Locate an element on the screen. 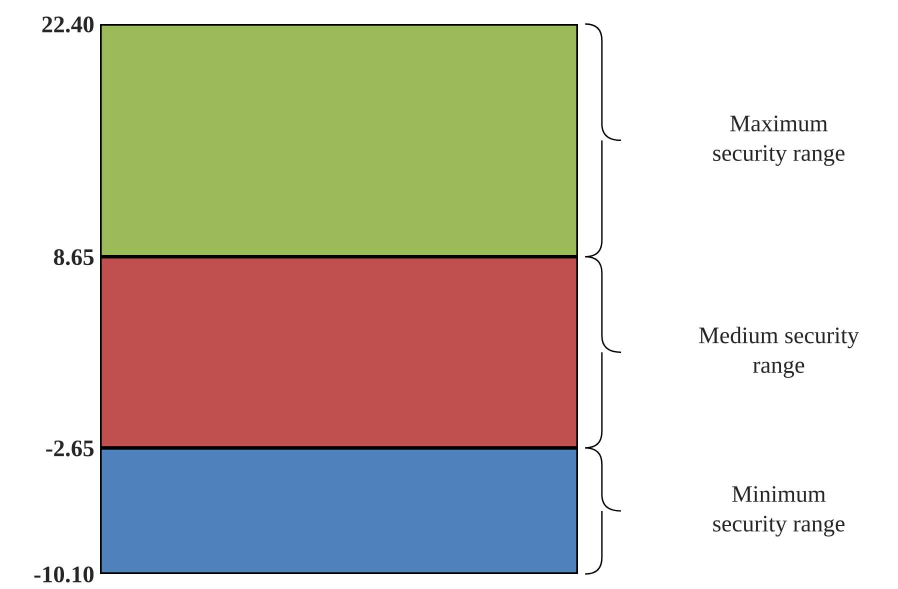 The width and height of the screenshot is (898, 589). y-tick-label: 8.65 is located at coordinates (74, 257).